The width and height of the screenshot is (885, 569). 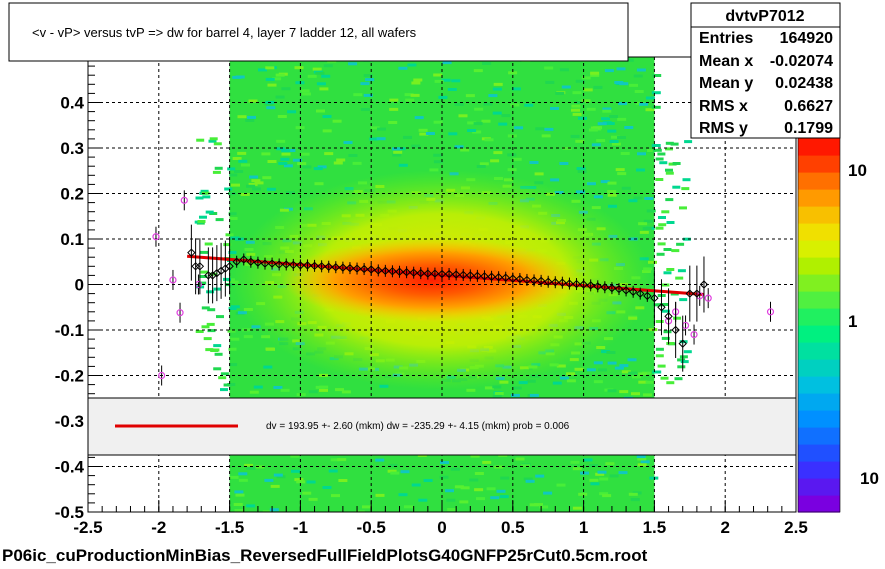 I want to click on x-tick-label: 2, so click(x=724, y=527).